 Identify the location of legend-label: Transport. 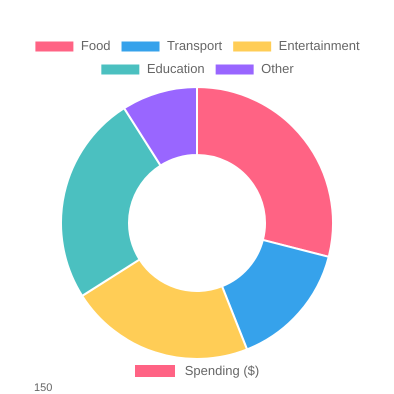
(195, 46).